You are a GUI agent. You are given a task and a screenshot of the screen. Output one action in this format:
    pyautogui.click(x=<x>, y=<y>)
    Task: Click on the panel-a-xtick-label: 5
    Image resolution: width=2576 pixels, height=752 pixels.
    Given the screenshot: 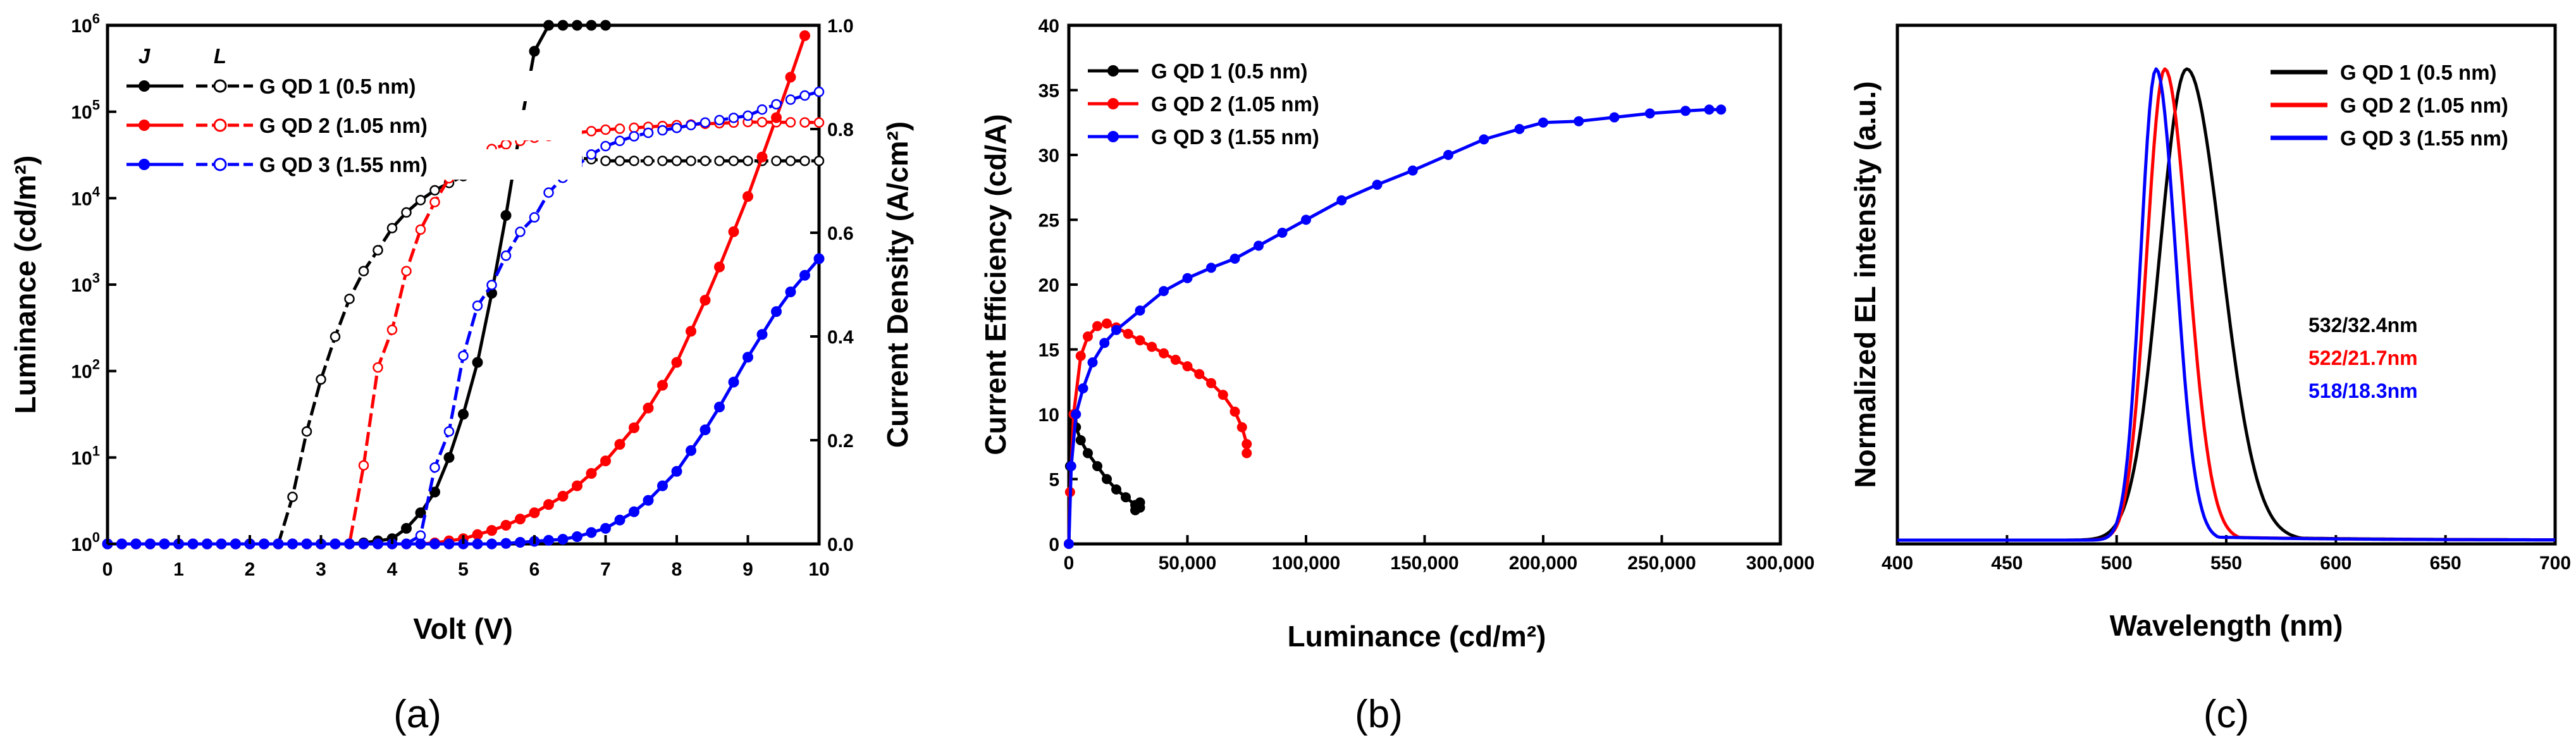 What is the action you would take?
    pyautogui.click(x=464, y=569)
    